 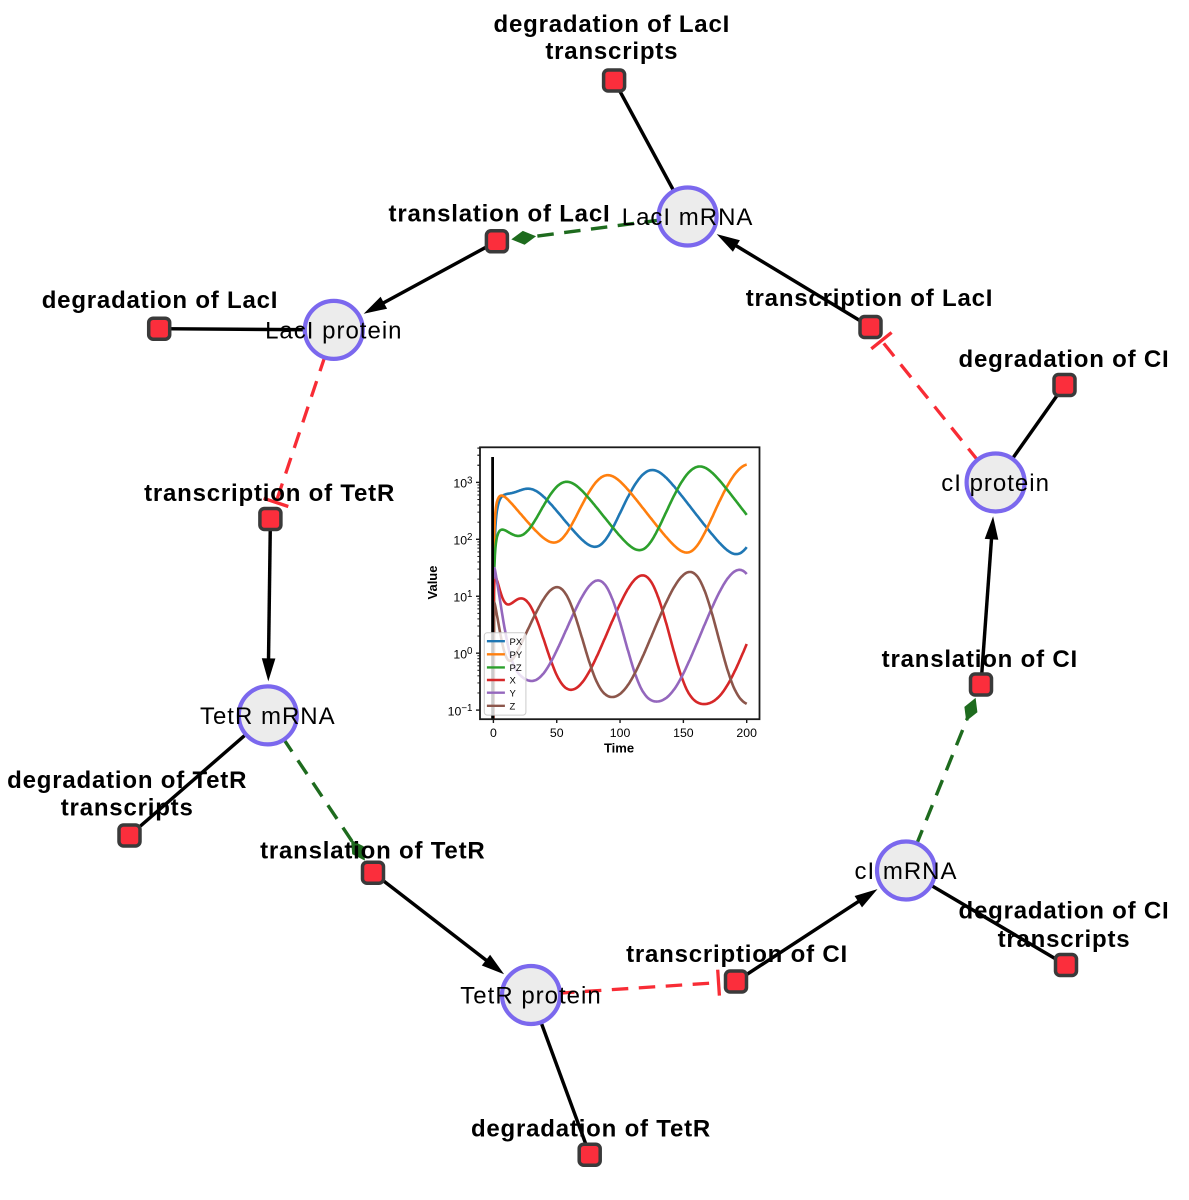 What do you see at coordinates (870, 298) in the screenshot?
I see `svg-text: transcription of LacI` at bounding box center [870, 298].